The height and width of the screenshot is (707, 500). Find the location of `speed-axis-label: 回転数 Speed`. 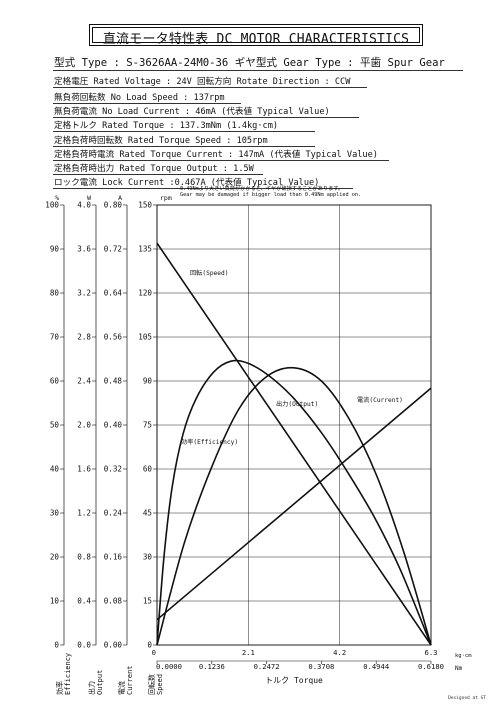

speed-axis-label: 回転数 Speed is located at coordinates (155, 684).